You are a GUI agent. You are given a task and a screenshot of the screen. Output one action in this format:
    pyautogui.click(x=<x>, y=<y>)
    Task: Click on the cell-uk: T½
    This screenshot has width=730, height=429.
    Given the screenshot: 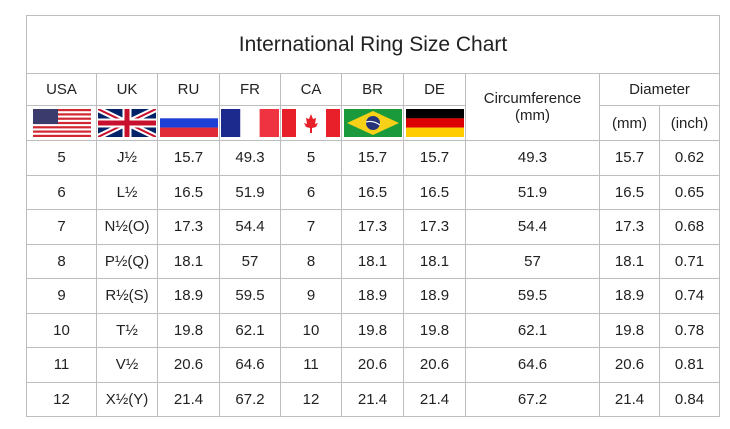 What is the action you would take?
    pyautogui.click(x=127, y=330)
    